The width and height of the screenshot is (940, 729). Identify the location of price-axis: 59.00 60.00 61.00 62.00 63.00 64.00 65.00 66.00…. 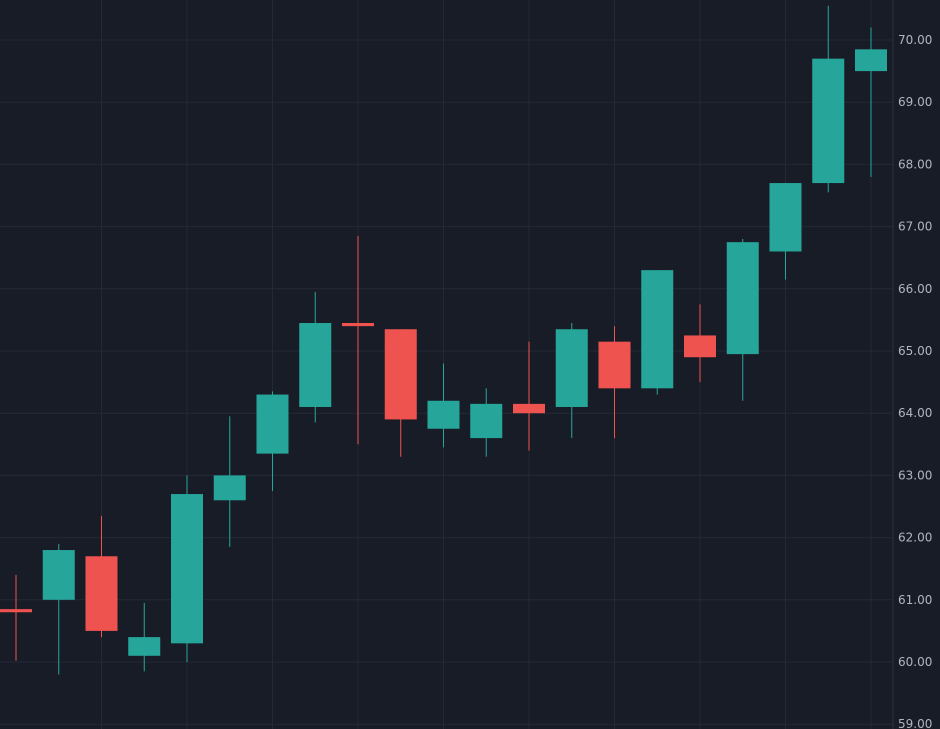
(912, 364).